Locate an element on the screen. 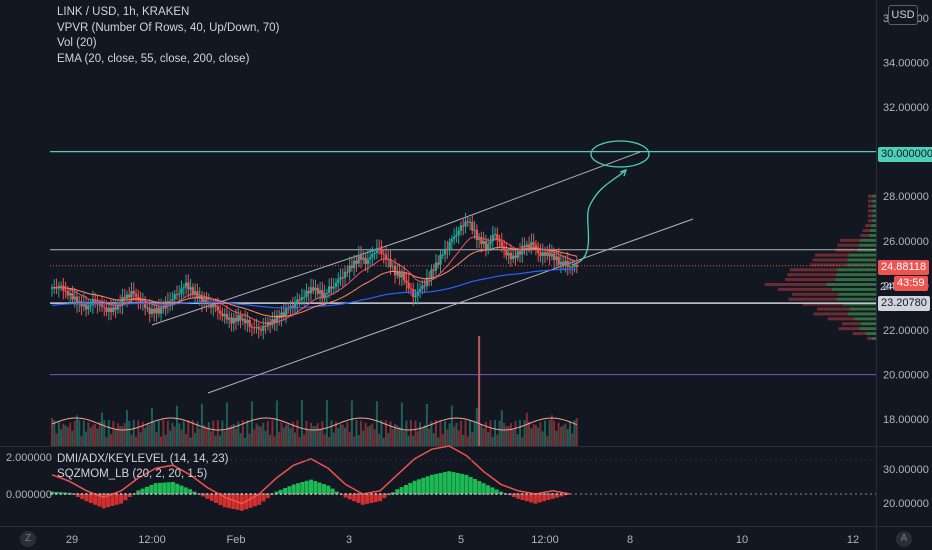 This screenshot has width=932, height=550. volume-label: Vol (20) is located at coordinates (77, 43).